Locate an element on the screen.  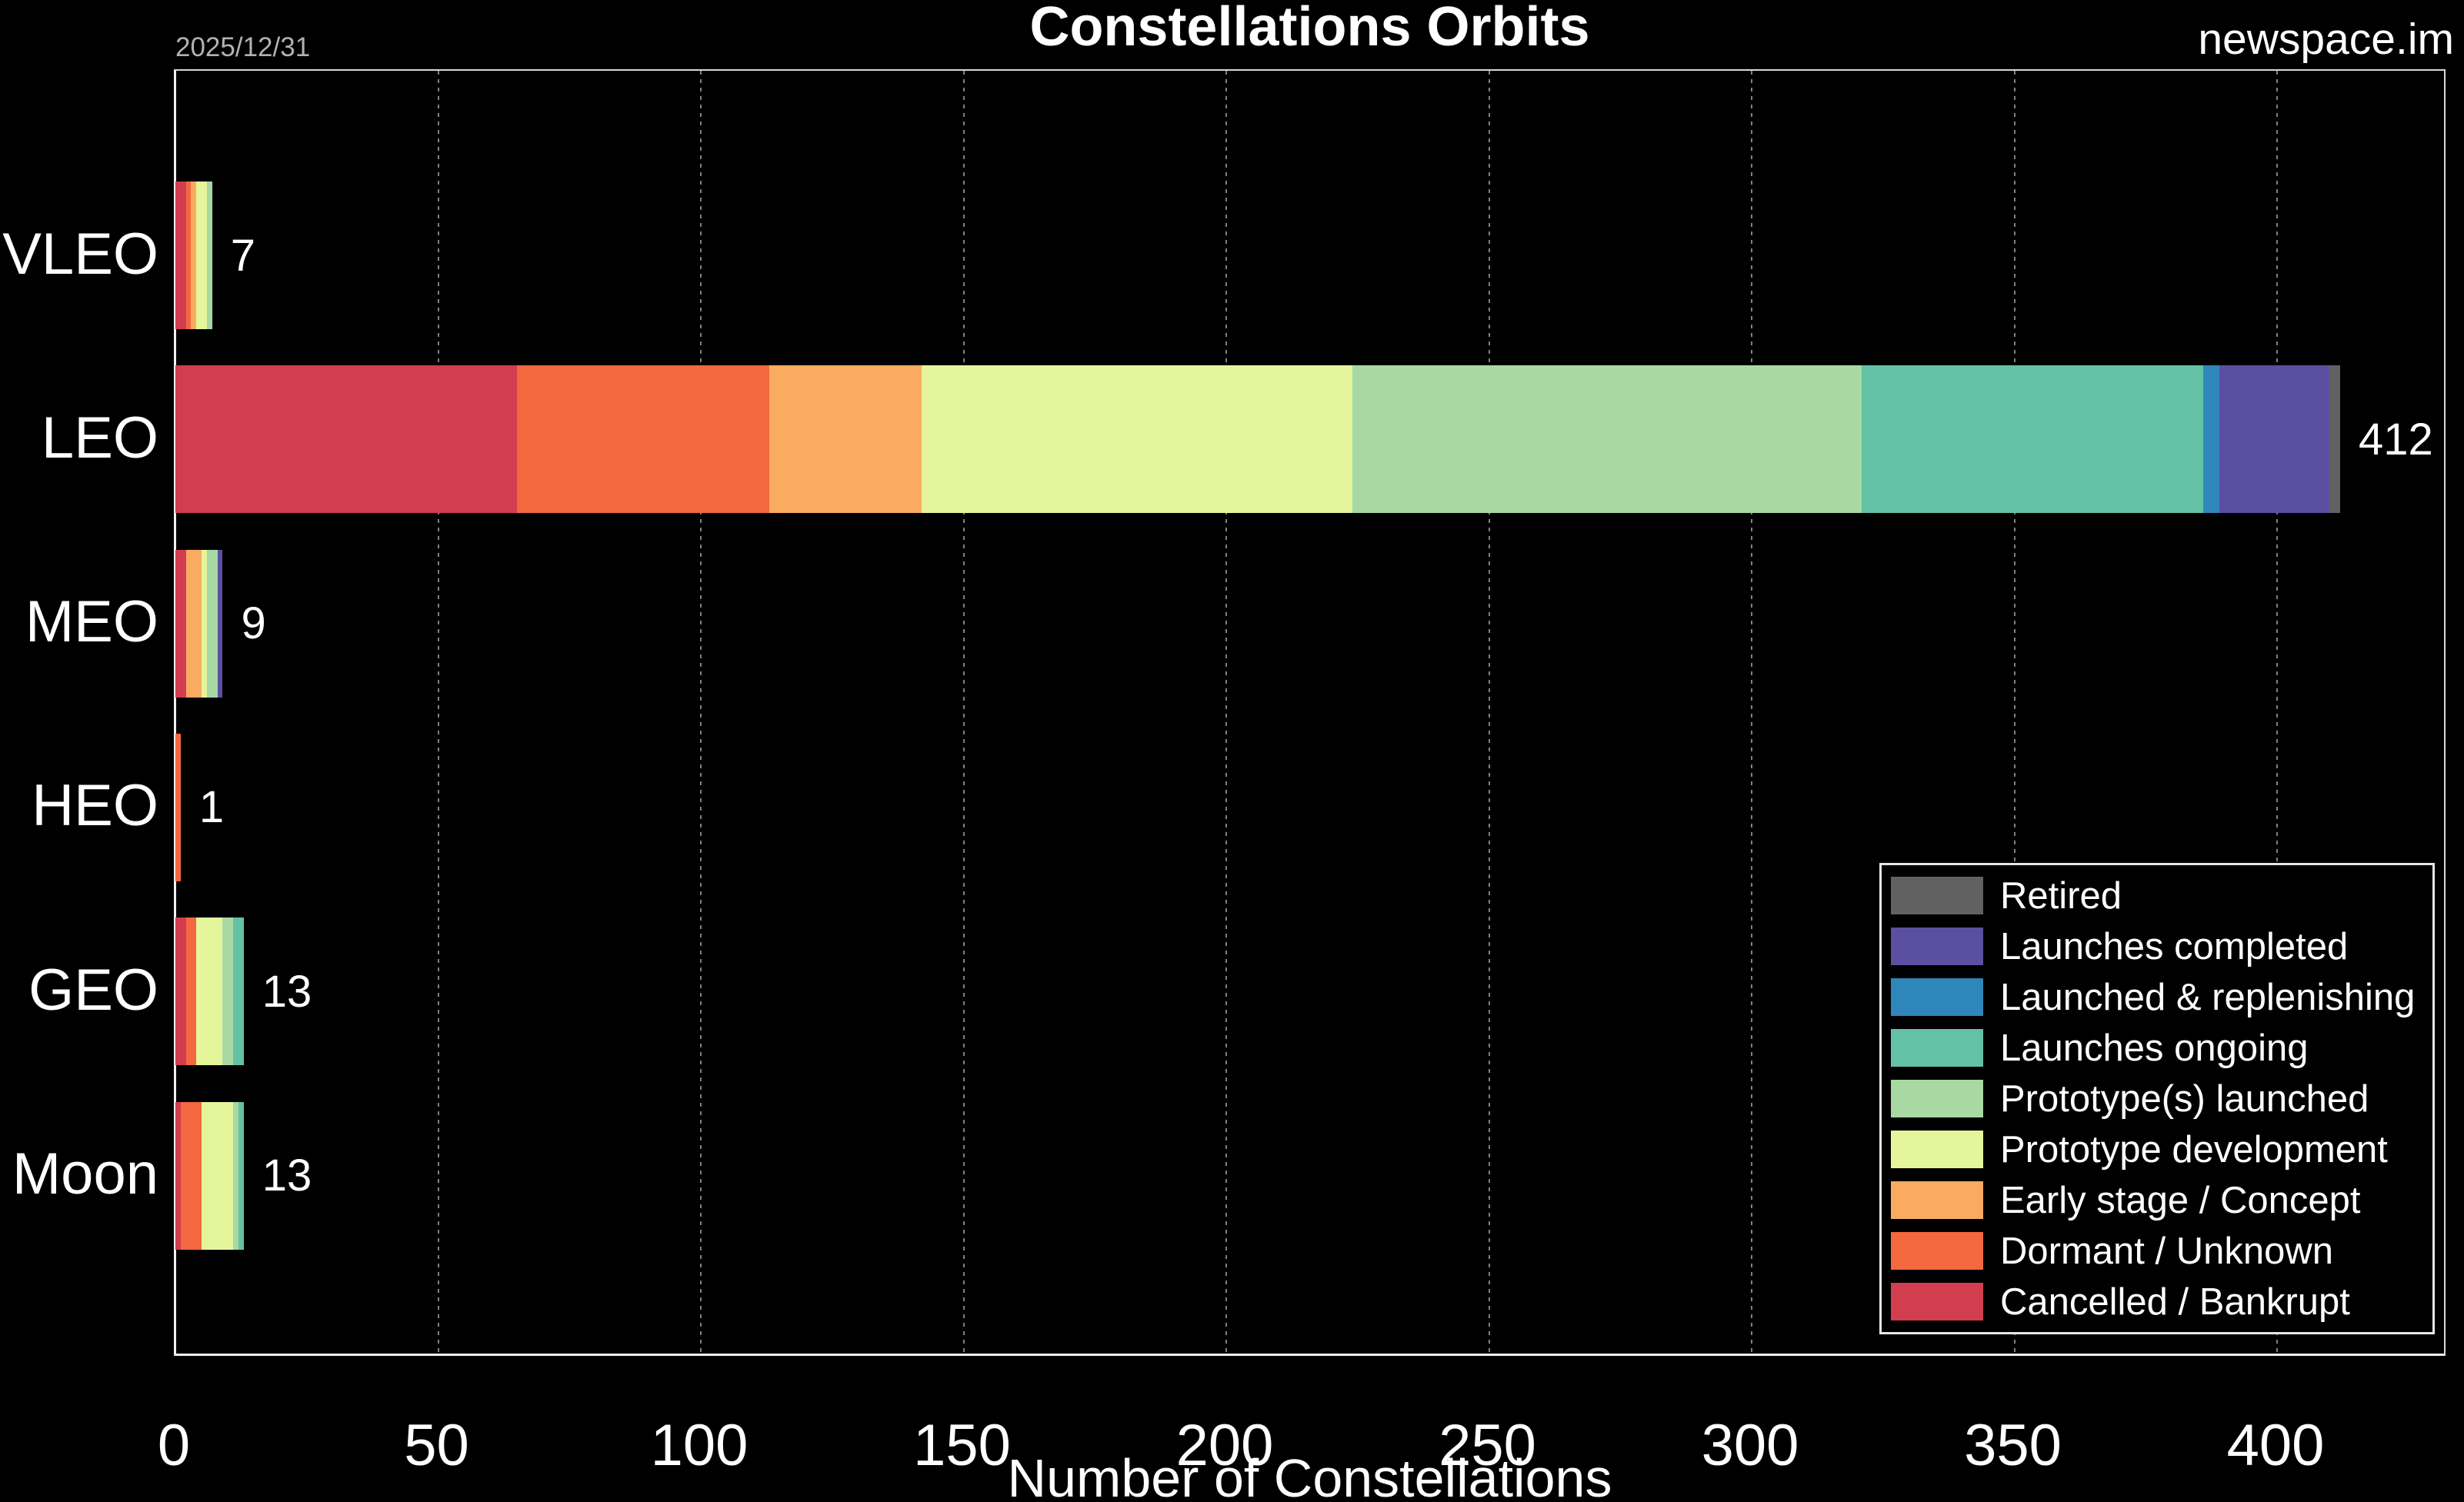
bar-segment-geo-prototype-development is located at coordinates (209, 992).